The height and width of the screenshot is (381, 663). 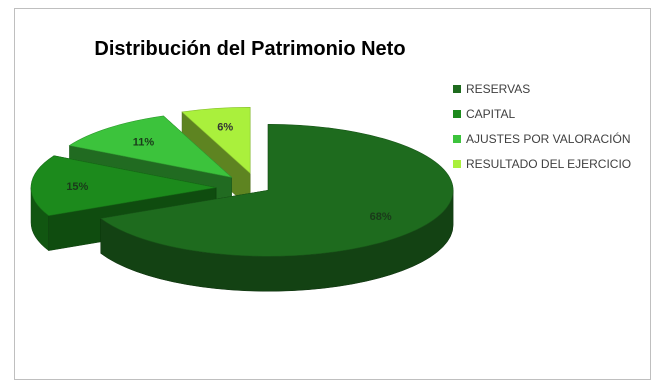 What do you see at coordinates (549, 163) in the screenshot?
I see `legend-label: RESULTADO DEL EJERCICIO` at bounding box center [549, 163].